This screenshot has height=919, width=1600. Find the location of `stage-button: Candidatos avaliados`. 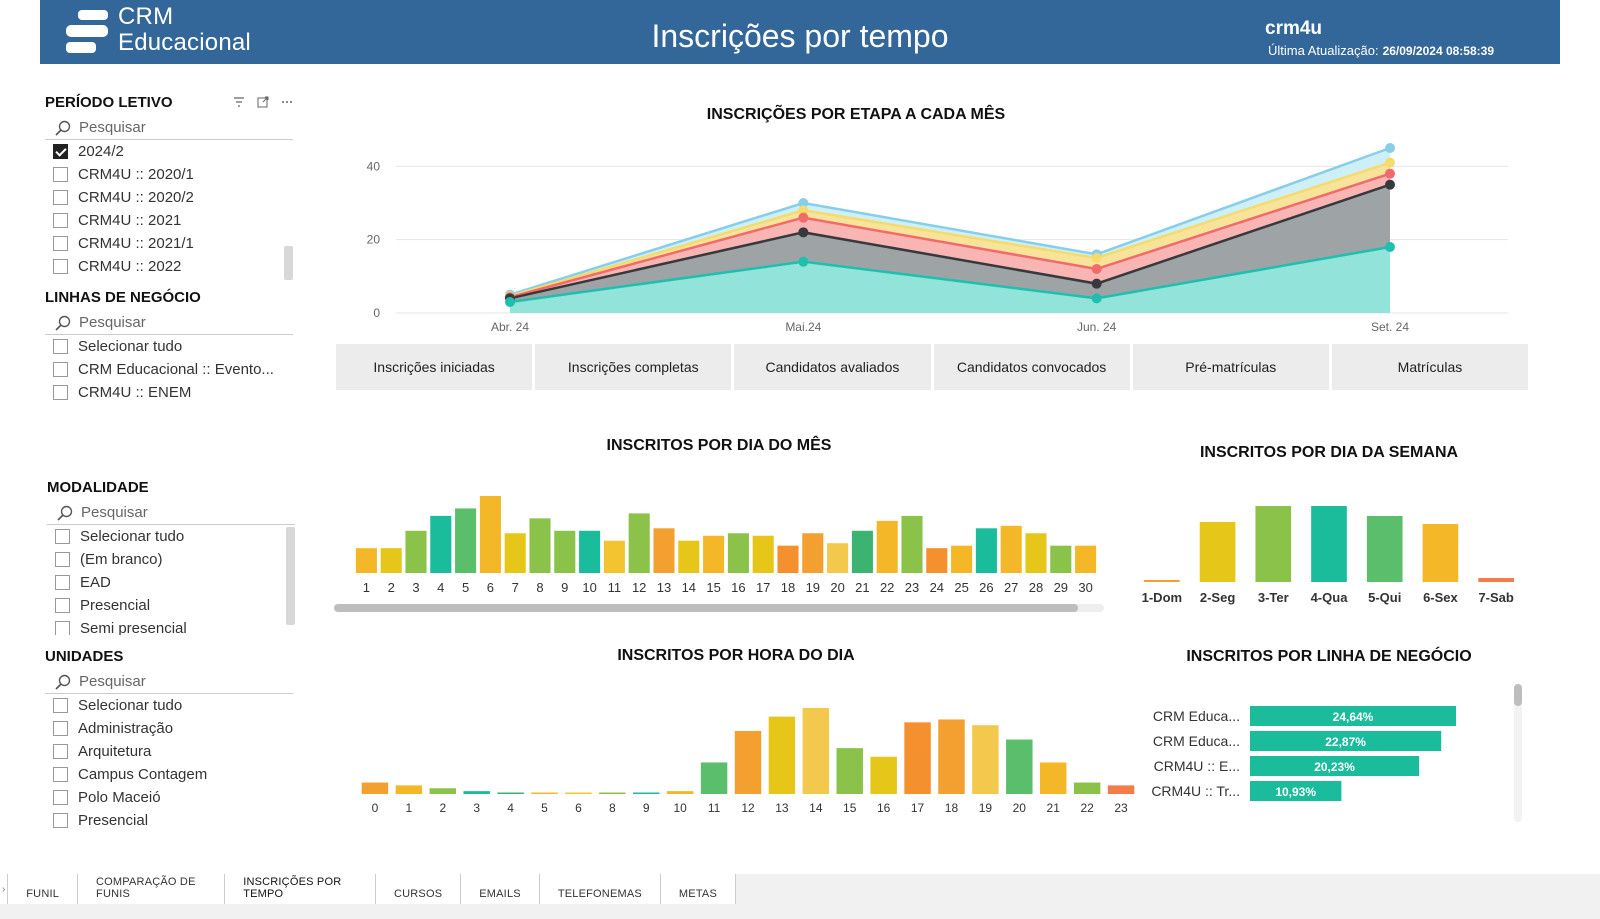

stage-button: Candidatos avaliados is located at coordinates (832, 367).